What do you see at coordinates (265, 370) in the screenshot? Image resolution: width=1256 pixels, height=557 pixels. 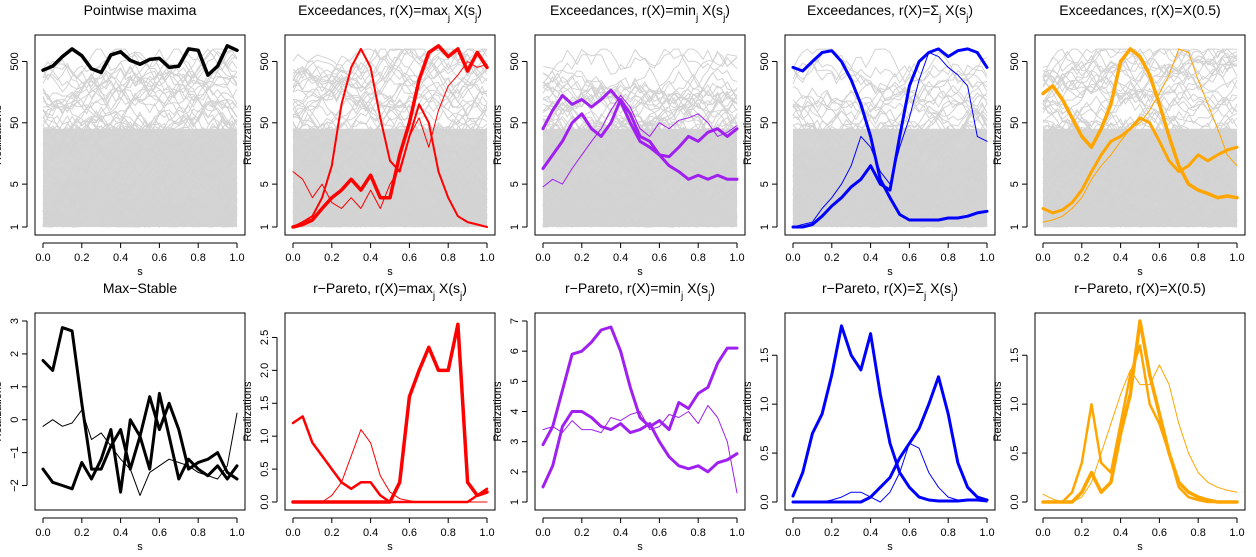 I see `y-tick-label: 2.0` at bounding box center [265, 370].